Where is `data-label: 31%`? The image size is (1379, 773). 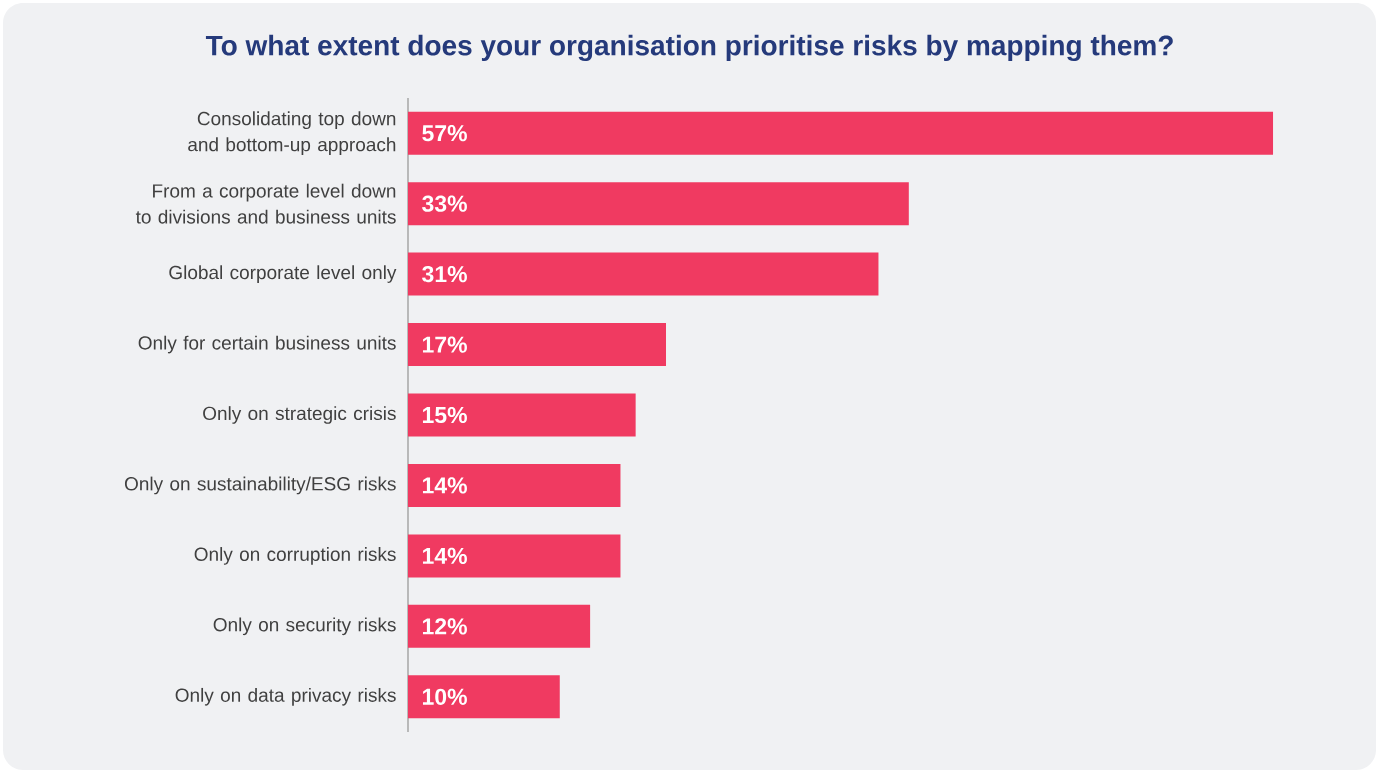
data-label: 31% is located at coordinates (444, 274).